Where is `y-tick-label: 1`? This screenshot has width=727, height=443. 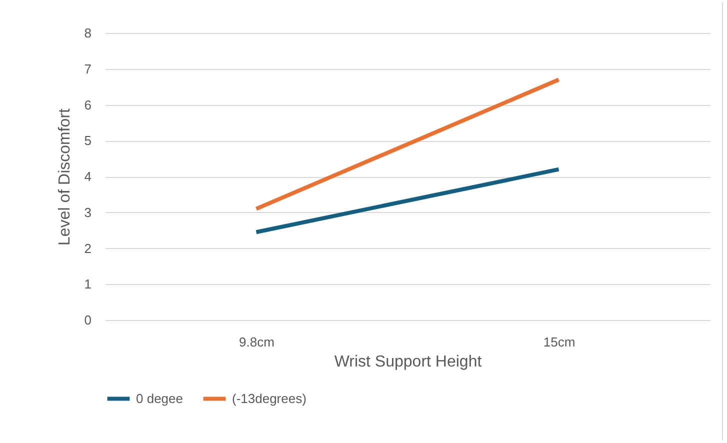 y-tick-label: 1 is located at coordinates (88, 284).